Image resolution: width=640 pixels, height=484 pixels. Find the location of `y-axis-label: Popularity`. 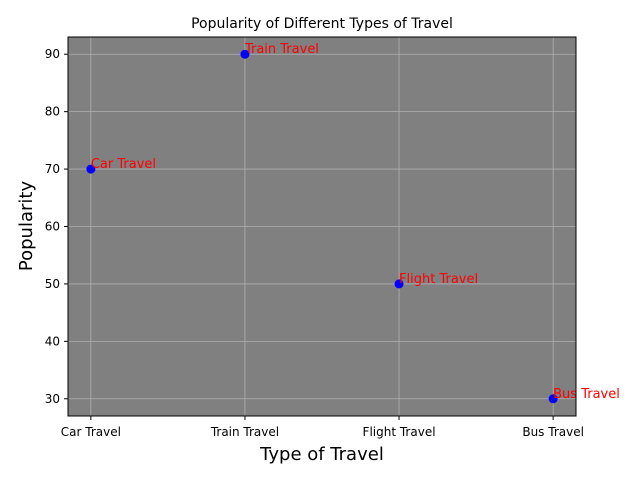

y-axis-label: Popularity is located at coordinates (26, 226).